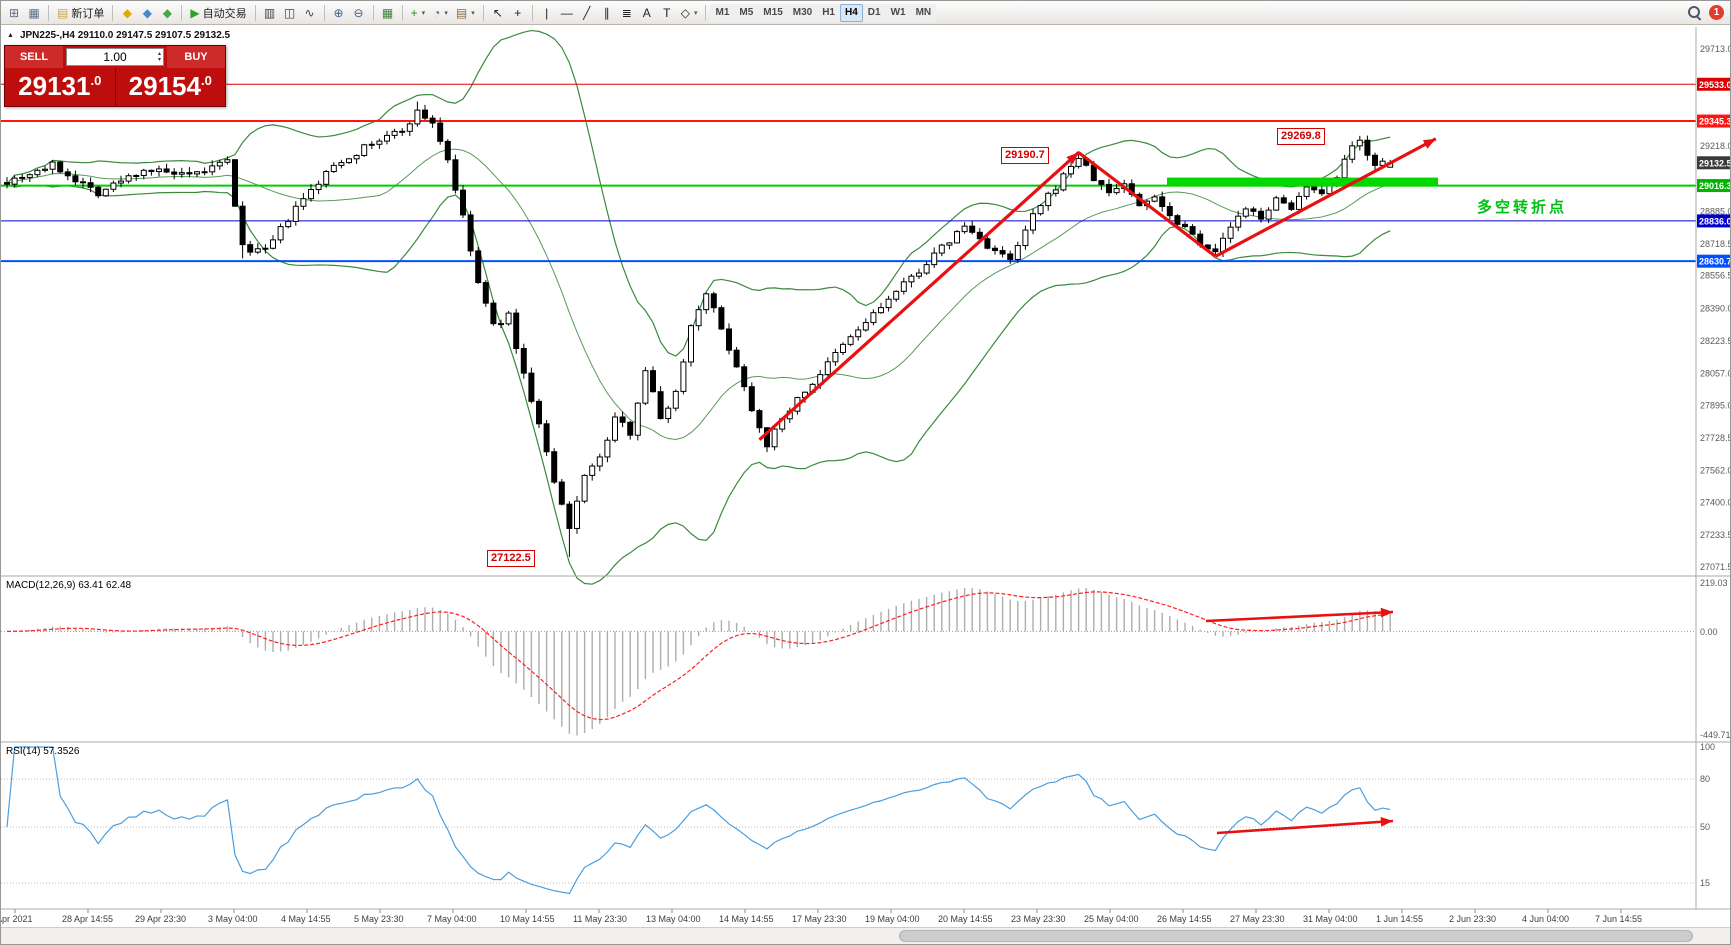  I want to click on line-chart-mode-button: ∿, so click(310, 13).